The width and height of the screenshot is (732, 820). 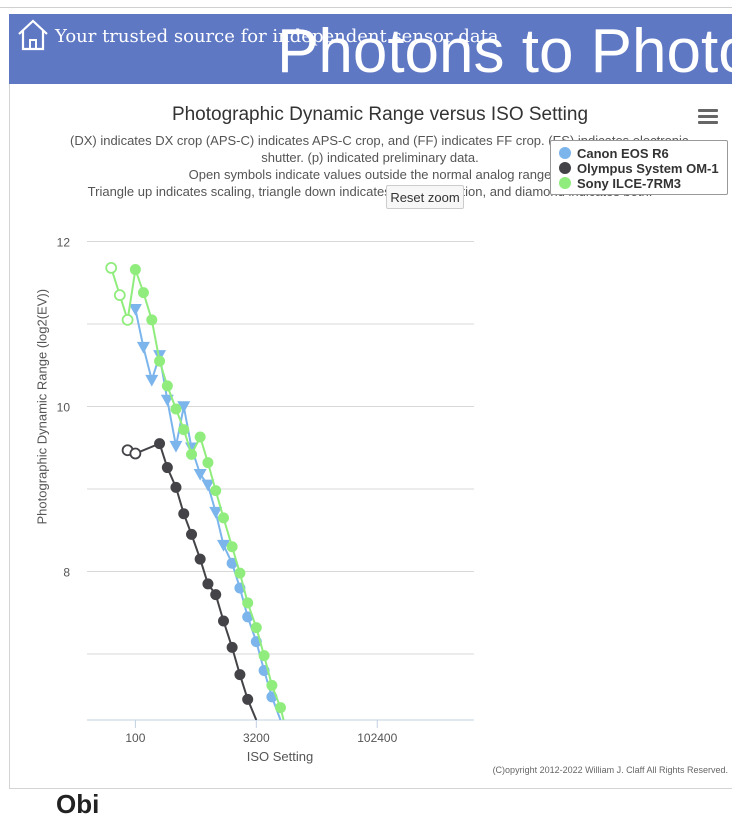 What do you see at coordinates (78, 804) in the screenshot?
I see `footer-heading: Obi` at bounding box center [78, 804].